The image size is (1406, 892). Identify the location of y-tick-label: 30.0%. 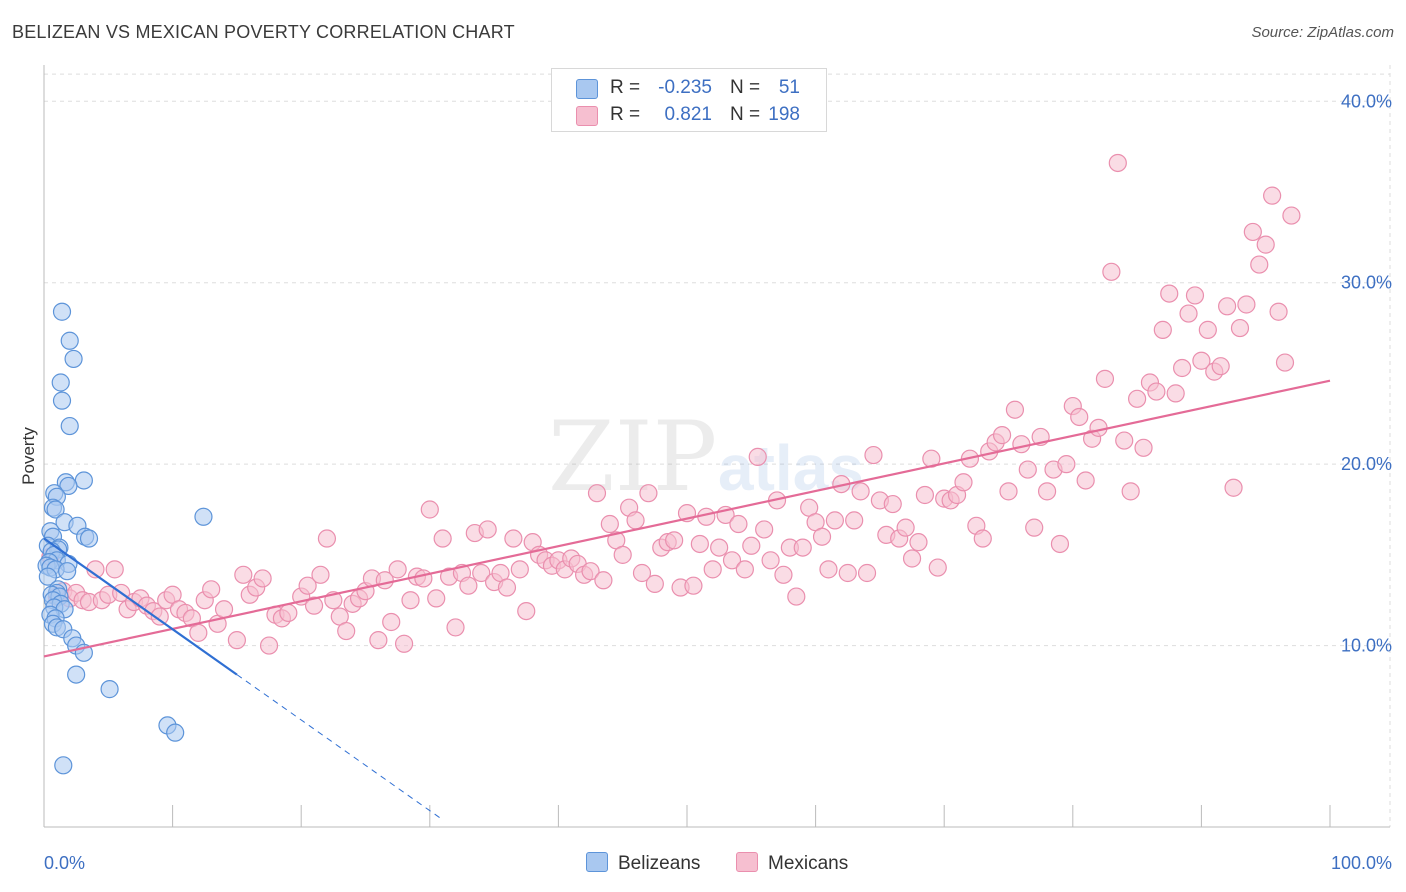
(1366, 283).